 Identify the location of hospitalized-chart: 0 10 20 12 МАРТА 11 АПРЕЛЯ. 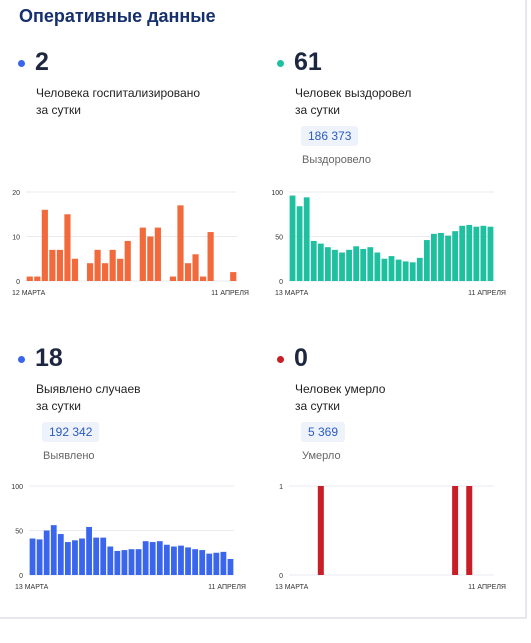
(130, 243).